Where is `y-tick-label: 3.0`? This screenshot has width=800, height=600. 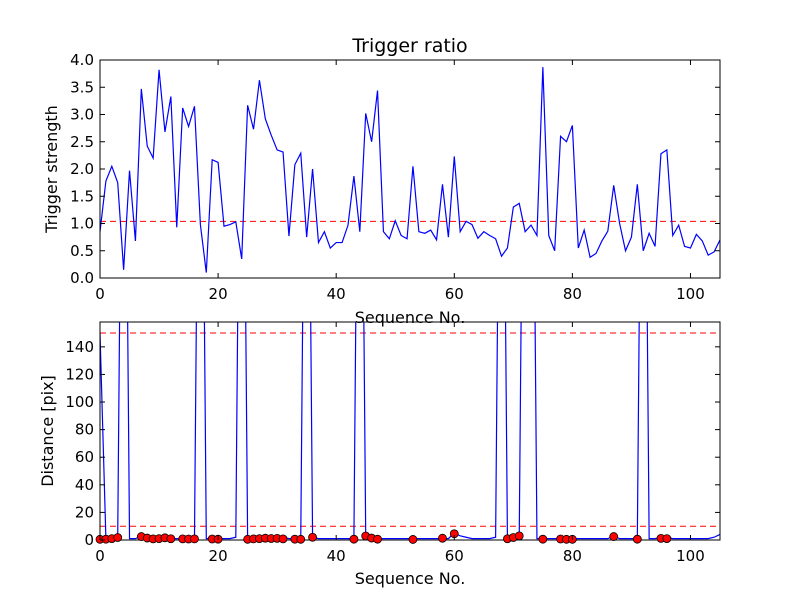 y-tick-label: 3.0 is located at coordinates (82, 115).